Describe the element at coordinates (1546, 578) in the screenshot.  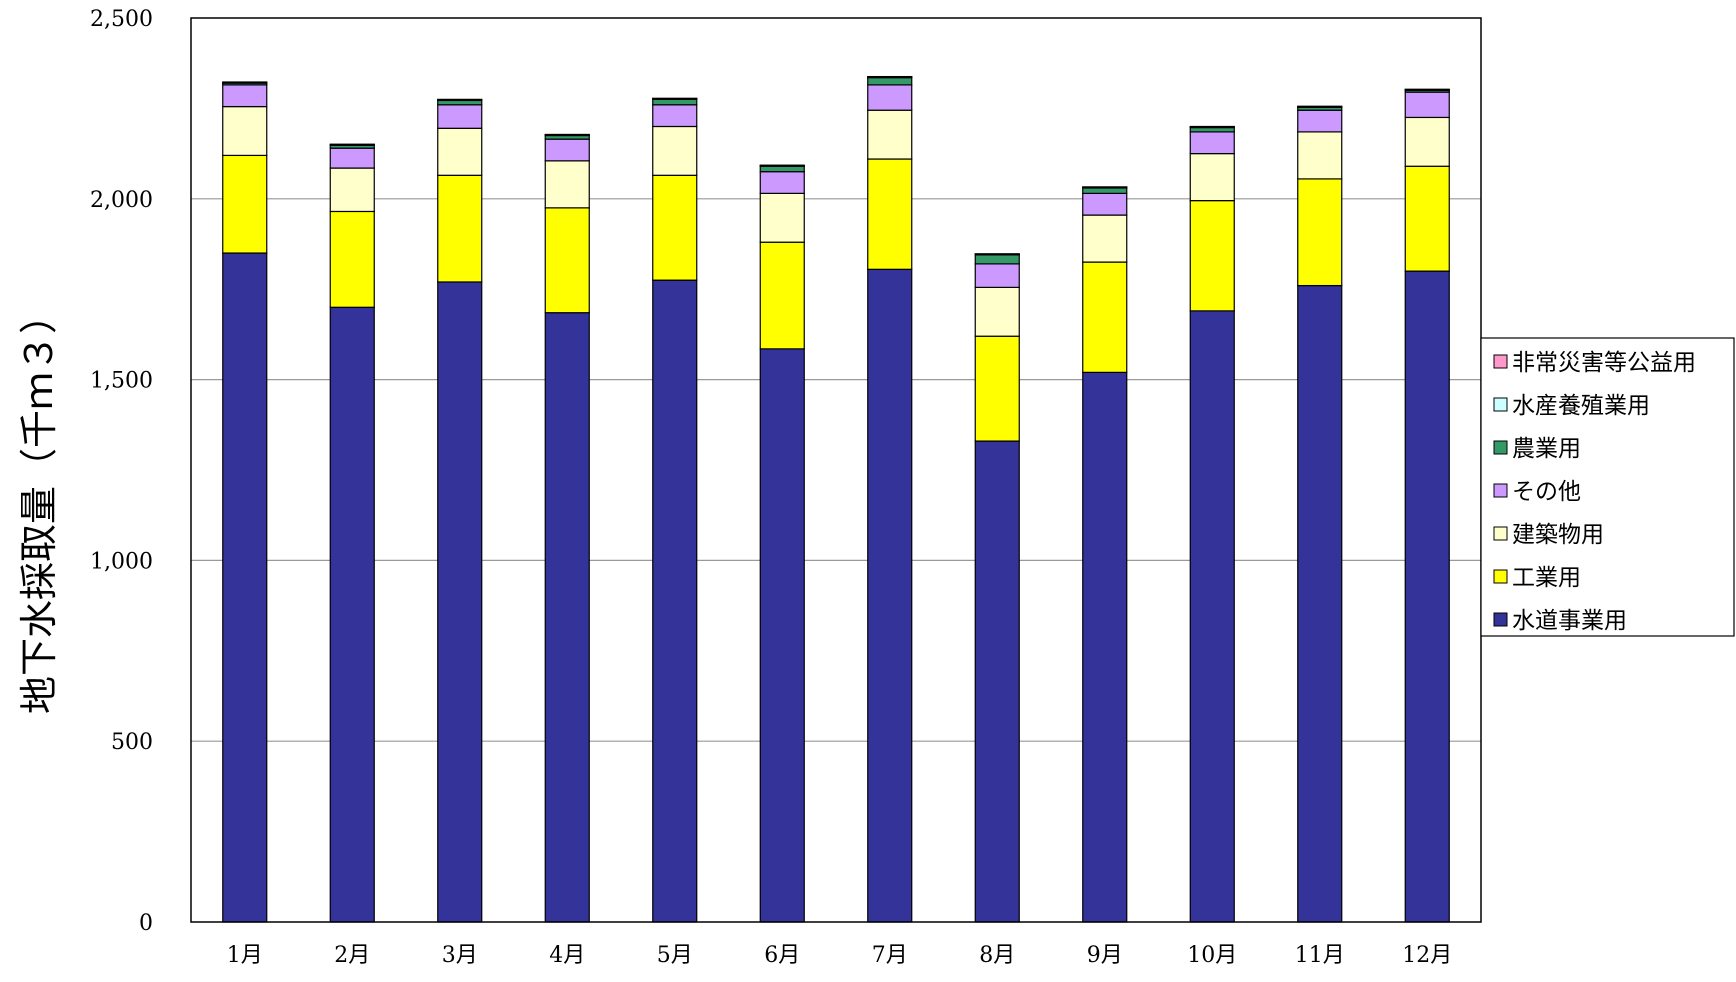
I see `legend-label: 工業用` at that location.